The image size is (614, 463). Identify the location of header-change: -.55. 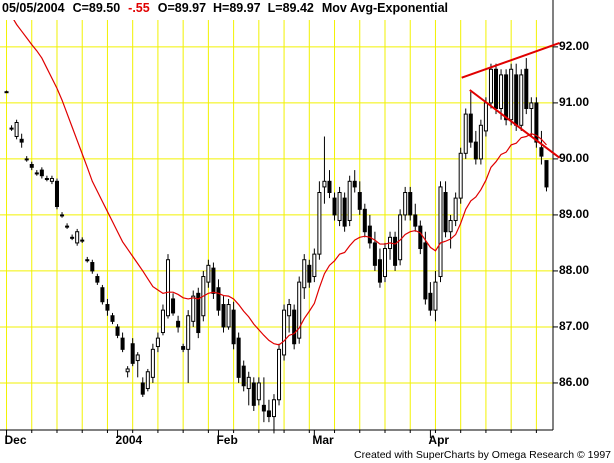
(139, 8).